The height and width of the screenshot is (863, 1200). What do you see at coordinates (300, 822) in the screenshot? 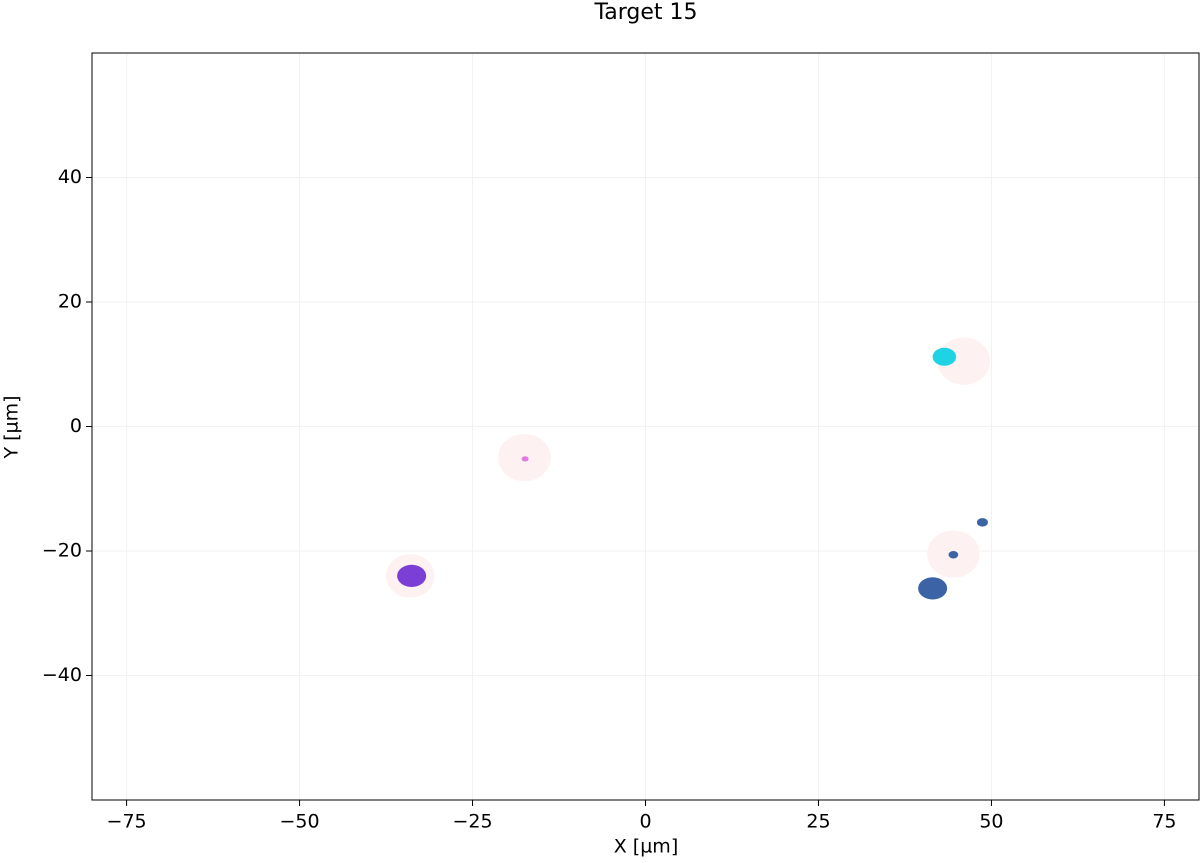
I see `x-tick-label: −50` at bounding box center [300, 822].